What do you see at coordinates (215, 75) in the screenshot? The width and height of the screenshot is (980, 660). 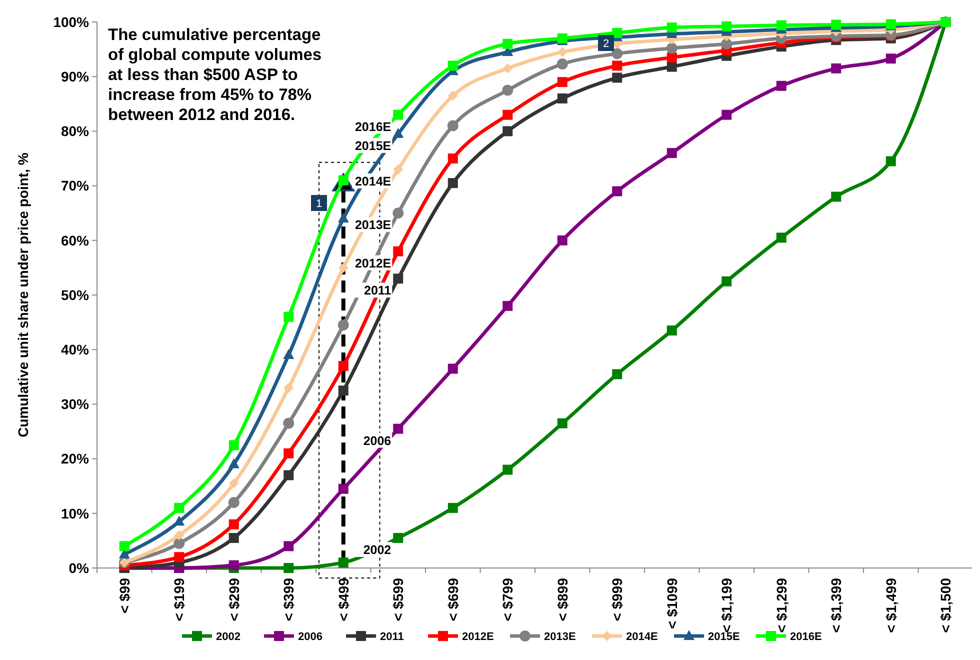 I see `annotation: The cumulative percentage of global compute volumes at less than $500 ASP to increase from 45% to 78% between 2012 and 2016.` at bounding box center [215, 75].